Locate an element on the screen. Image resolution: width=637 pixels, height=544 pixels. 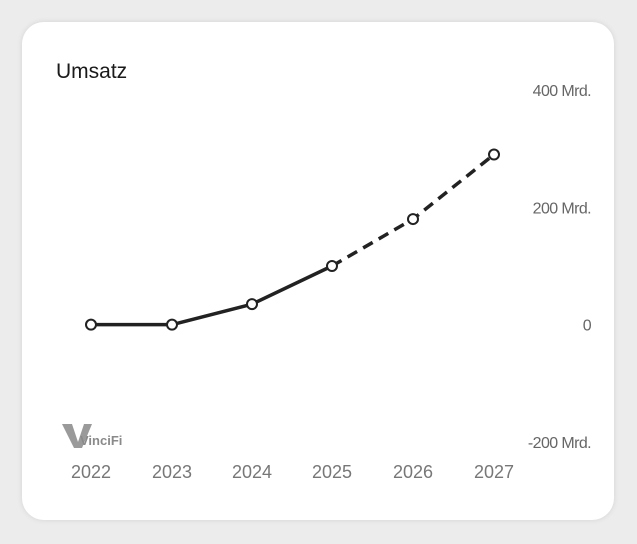
y-axis-labels: 400 Mrd. 200 Mrd. 0 -200 Mrd. is located at coordinates (560, 267).